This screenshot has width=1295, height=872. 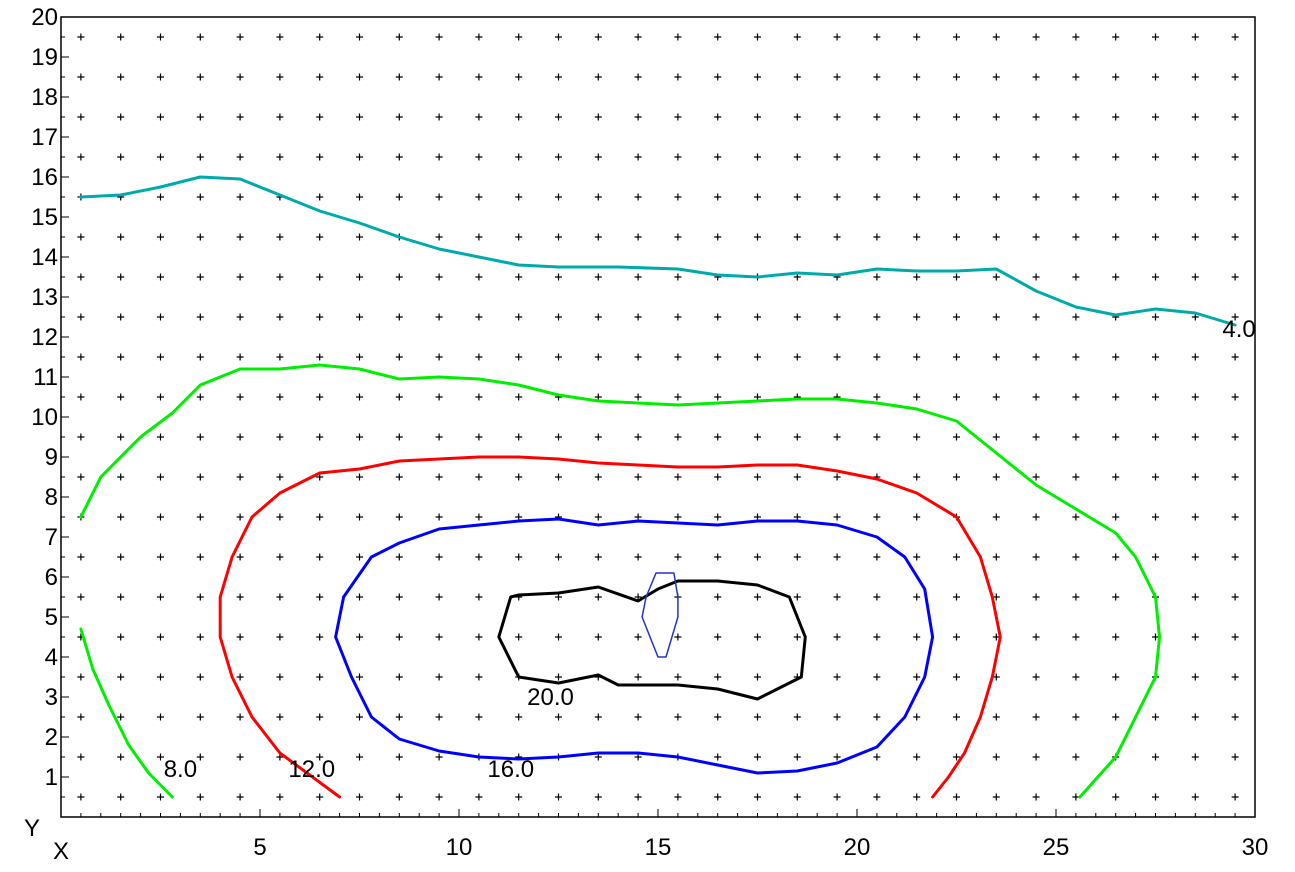 What do you see at coordinates (1255, 847) in the screenshot?
I see `x-tick-label: 30` at bounding box center [1255, 847].